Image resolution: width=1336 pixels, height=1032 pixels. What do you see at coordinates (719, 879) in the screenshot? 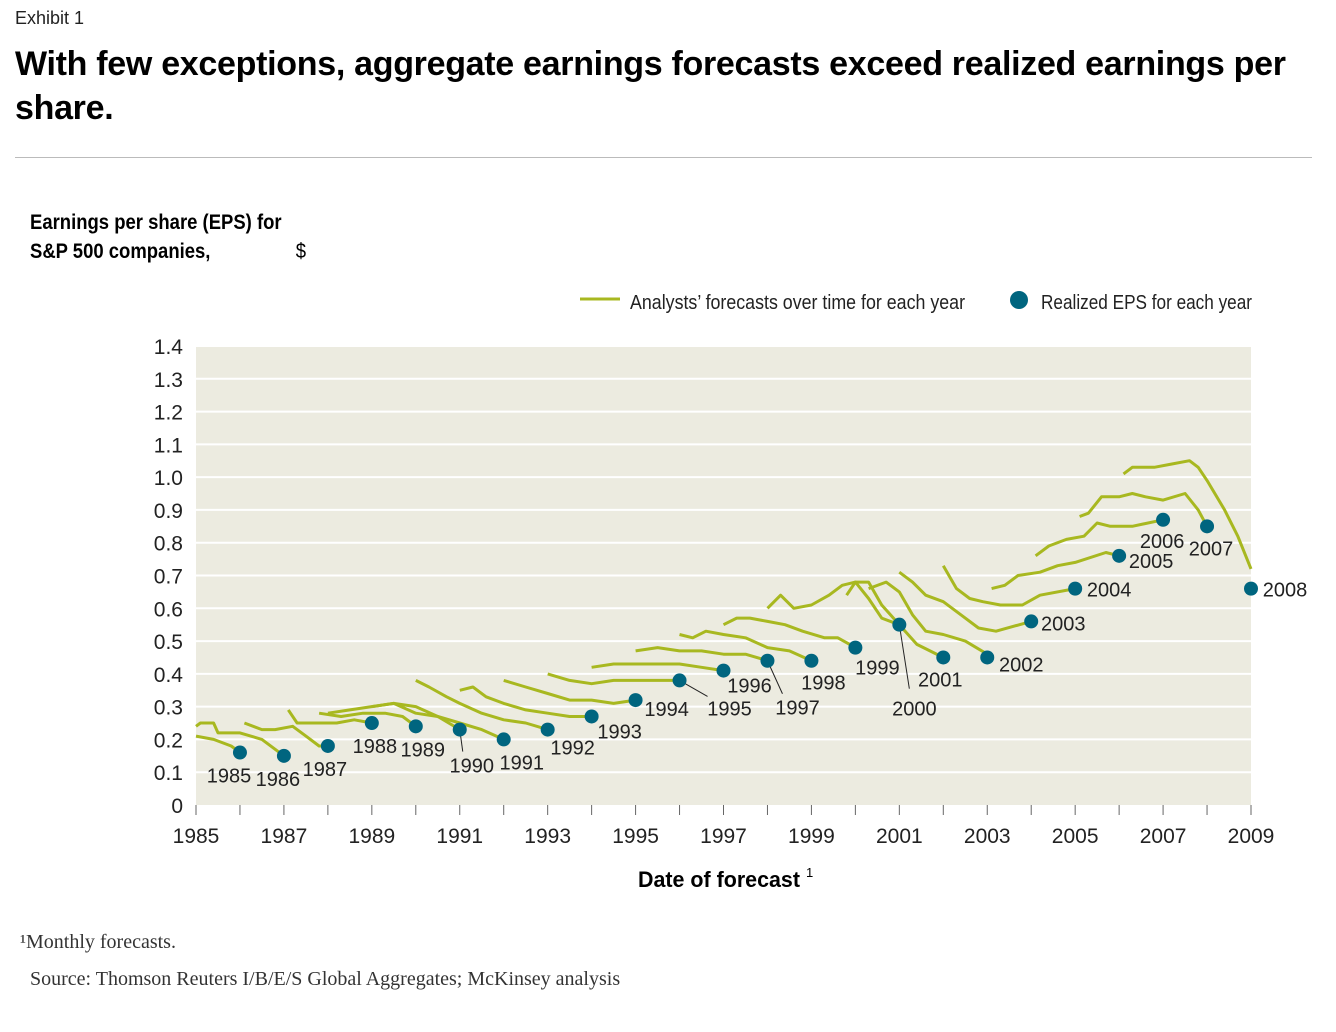
I see `x-axis-title: Date of forecast` at bounding box center [719, 879].